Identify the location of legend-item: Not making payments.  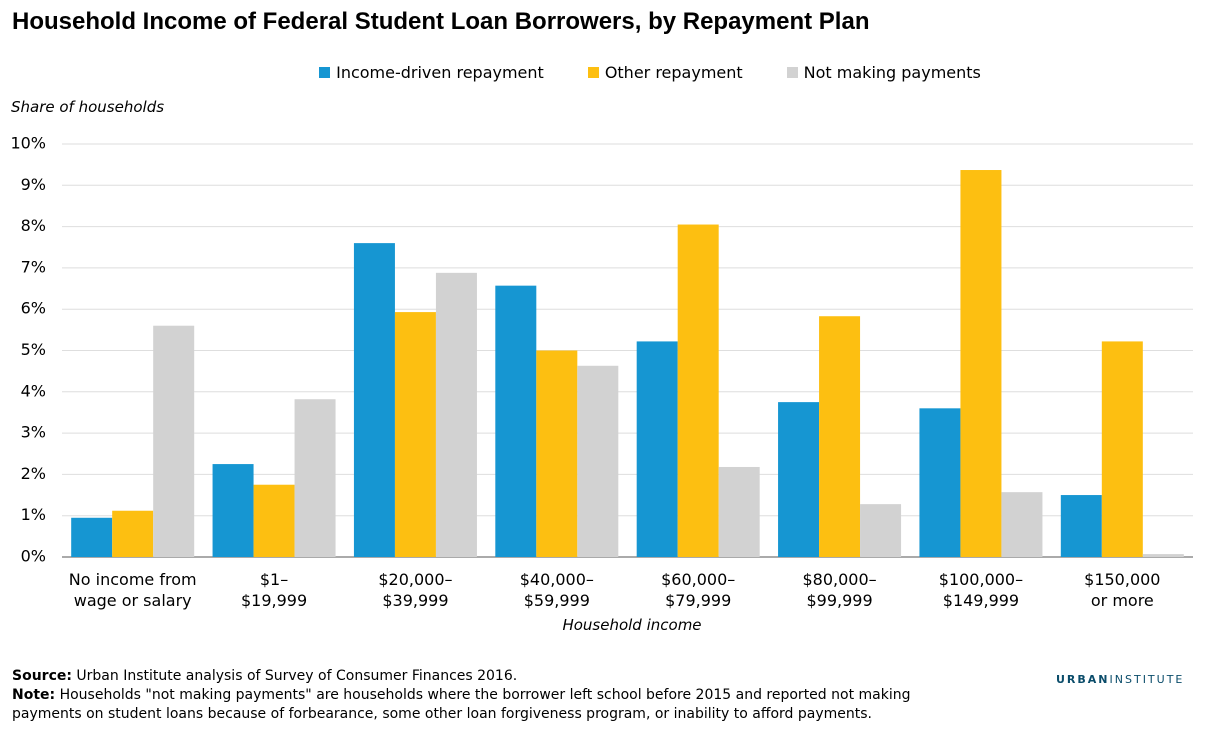
(883, 72).